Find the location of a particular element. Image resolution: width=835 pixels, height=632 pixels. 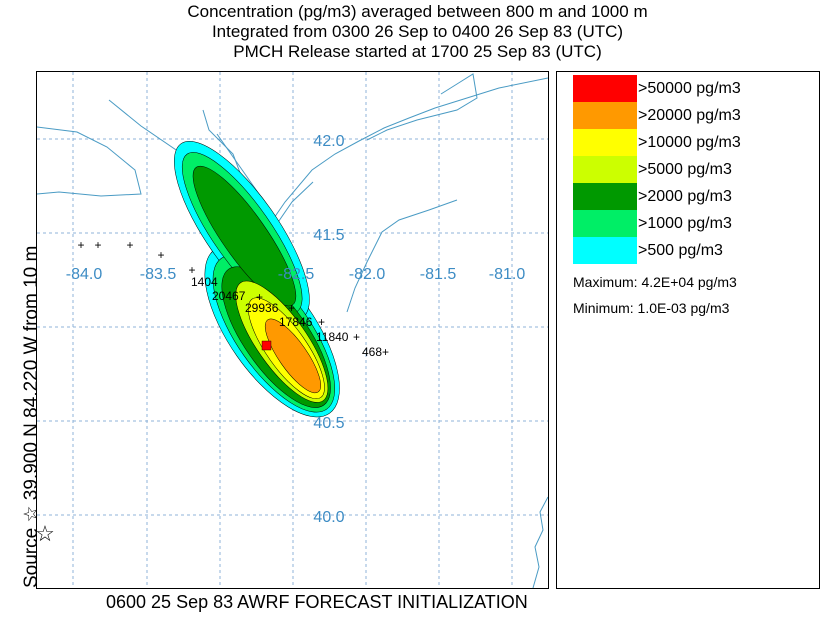

legend-minimum: Minimum: 1.0E-03 pg/m3 is located at coordinates (651, 308).